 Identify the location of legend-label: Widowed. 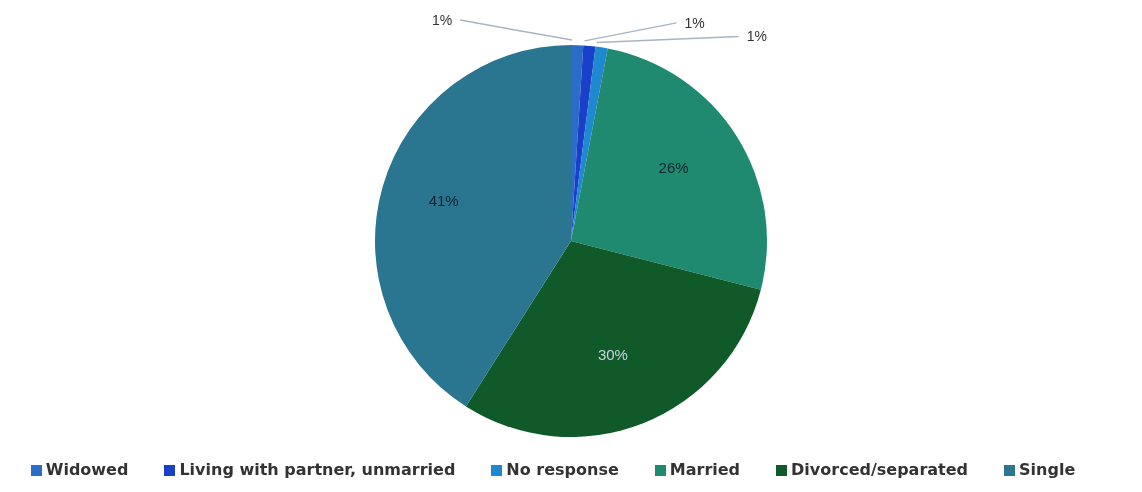
(87, 469).